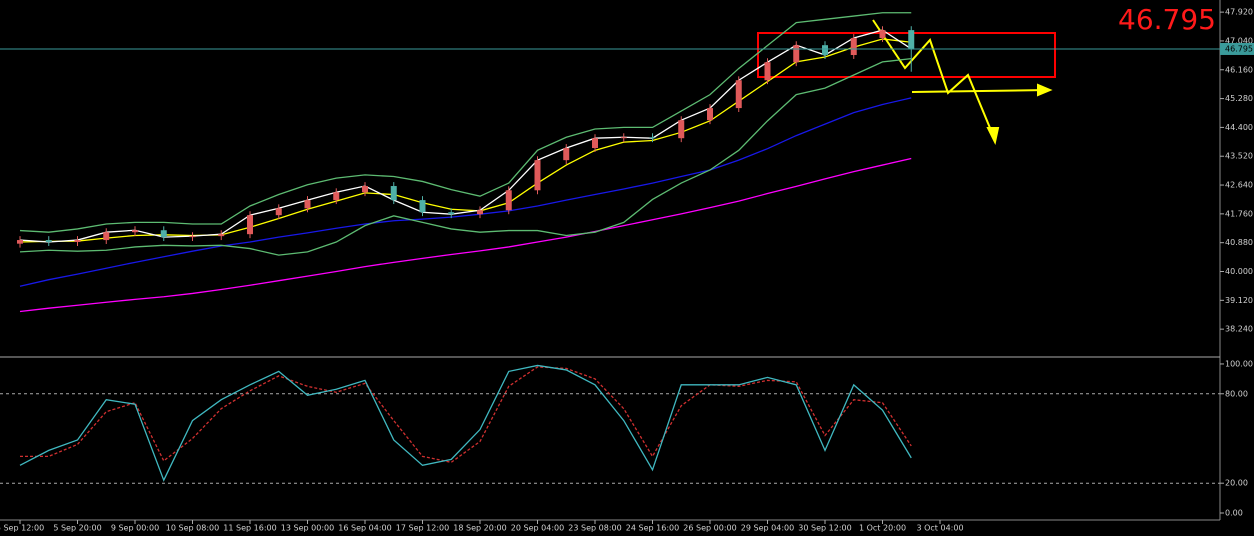 The width and height of the screenshot is (1254, 536). What do you see at coordinates (192, 528) in the screenshot?
I see `x-tick-label: 10 Sep 08:00` at bounding box center [192, 528].